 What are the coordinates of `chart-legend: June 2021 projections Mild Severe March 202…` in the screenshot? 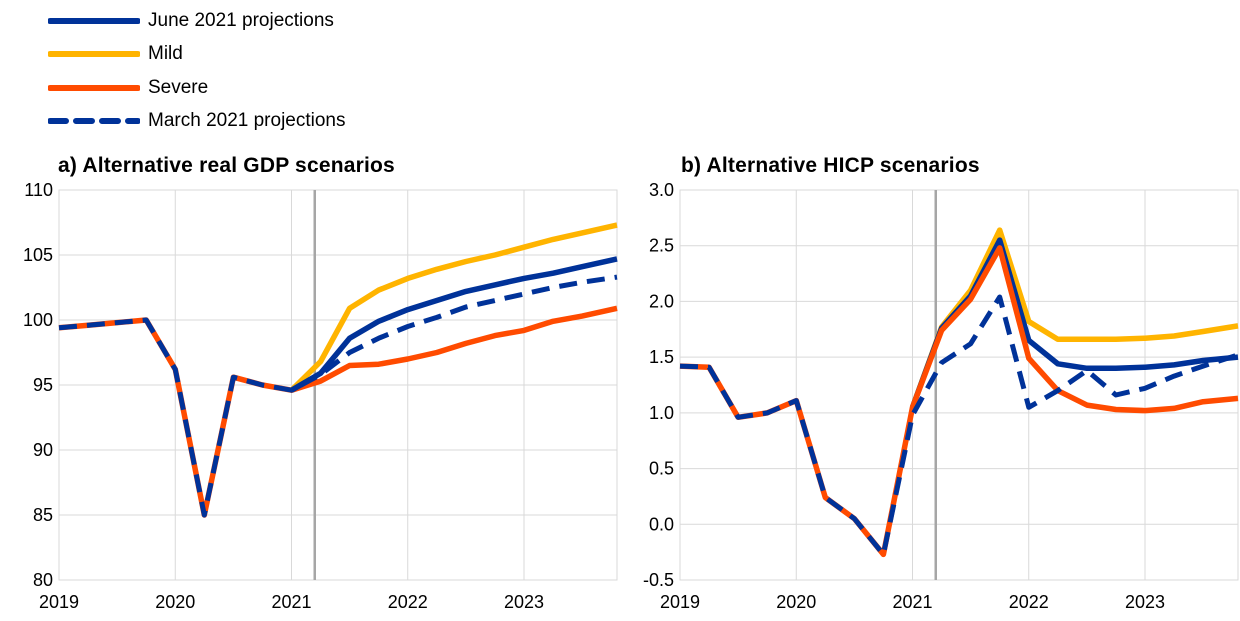 It's located at (197, 71).